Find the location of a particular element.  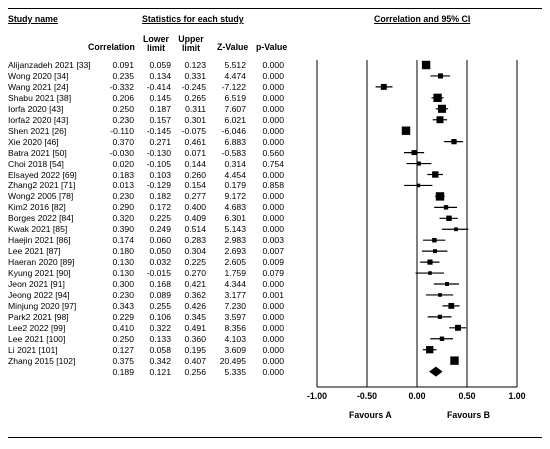

cell-upper: 0.260 is located at coordinates (195, 174).